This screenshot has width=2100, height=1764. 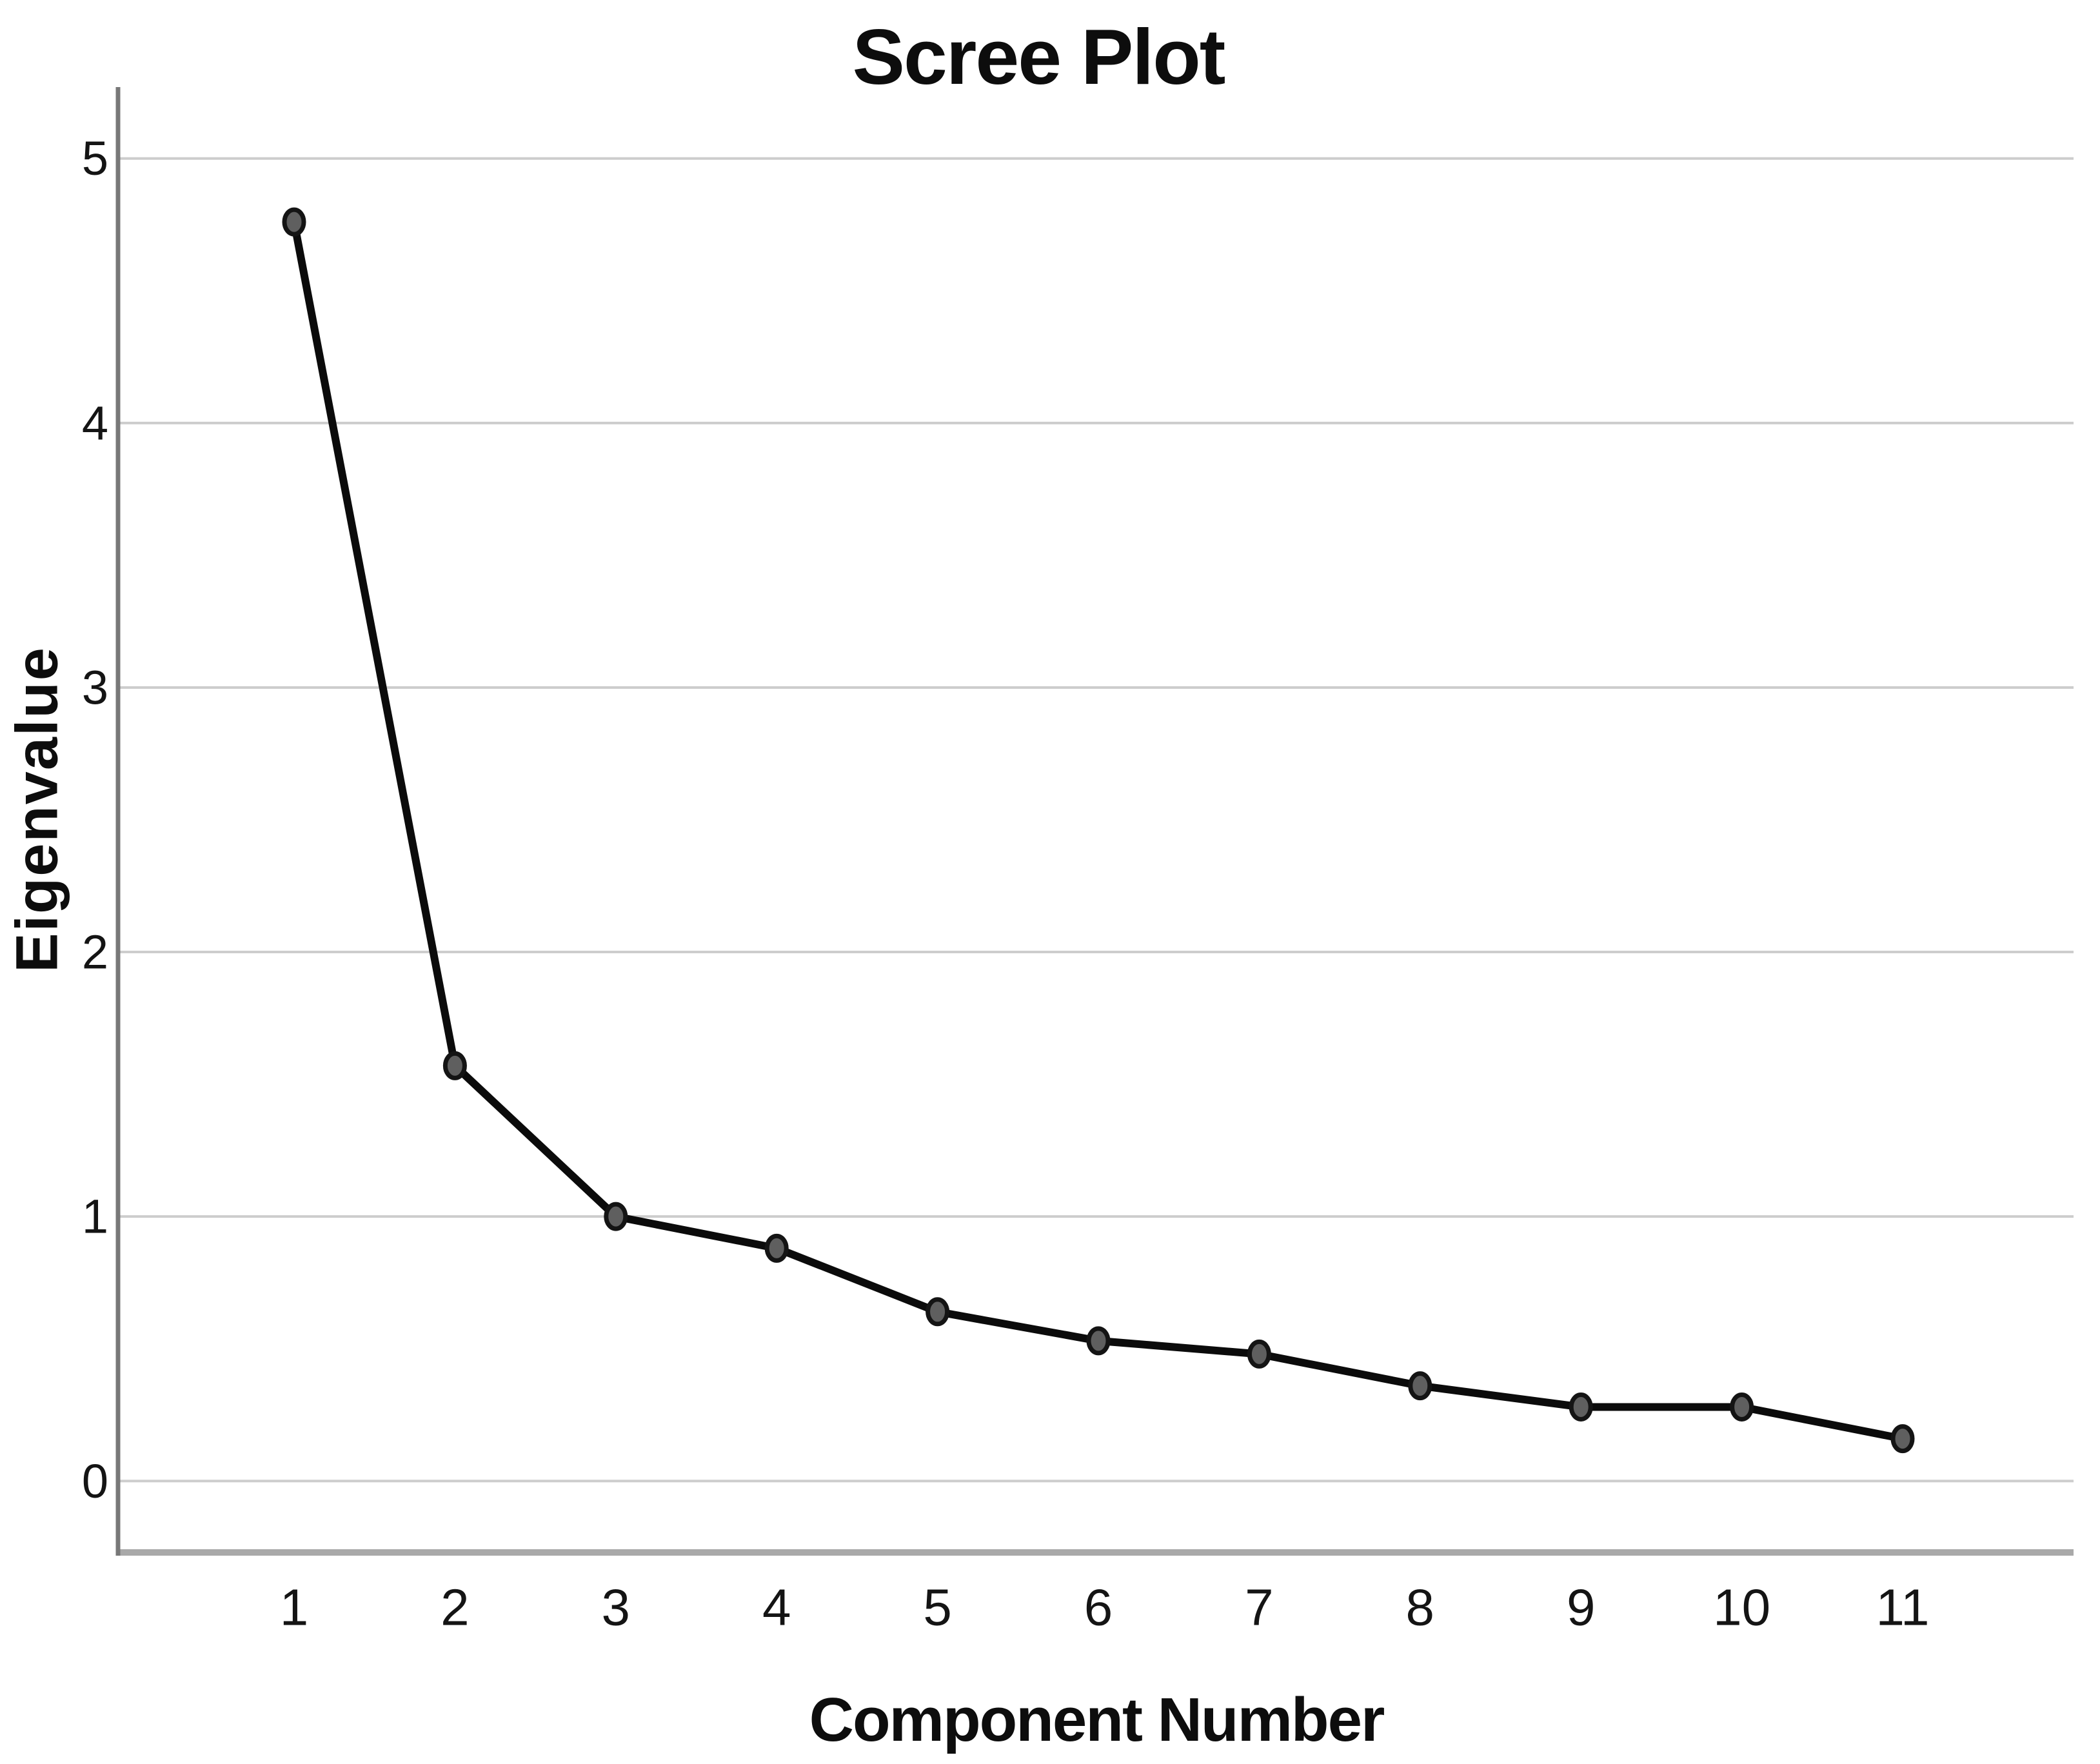 I want to click on x-tick-label: 10, so click(x=1742, y=1607).